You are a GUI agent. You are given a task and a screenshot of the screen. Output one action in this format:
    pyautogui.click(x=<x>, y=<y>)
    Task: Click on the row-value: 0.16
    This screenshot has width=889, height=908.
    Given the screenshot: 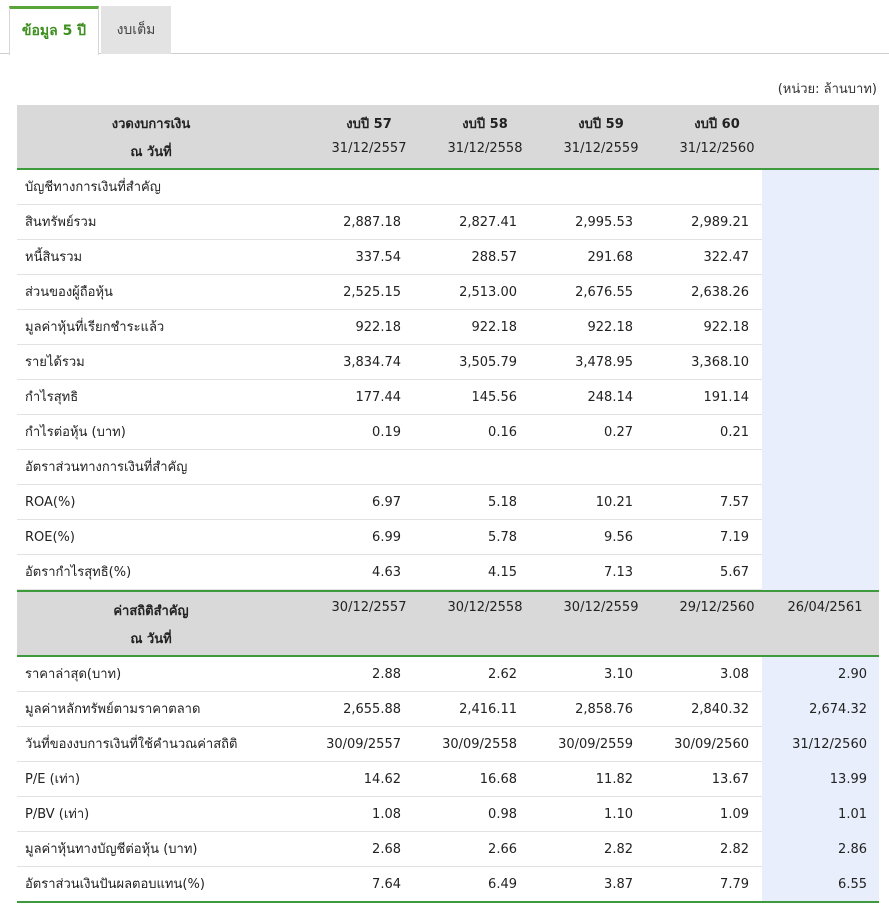 What is the action you would take?
    pyautogui.click(x=502, y=432)
    